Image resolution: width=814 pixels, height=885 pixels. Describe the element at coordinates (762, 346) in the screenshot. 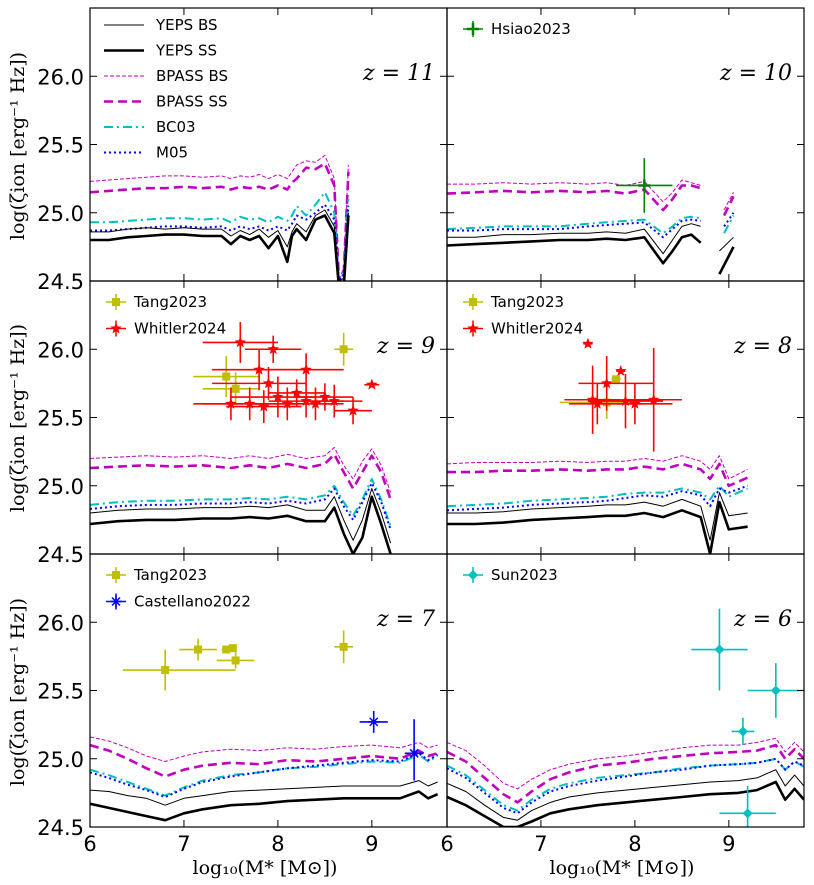

I see `redshift-label: z = 8` at that location.